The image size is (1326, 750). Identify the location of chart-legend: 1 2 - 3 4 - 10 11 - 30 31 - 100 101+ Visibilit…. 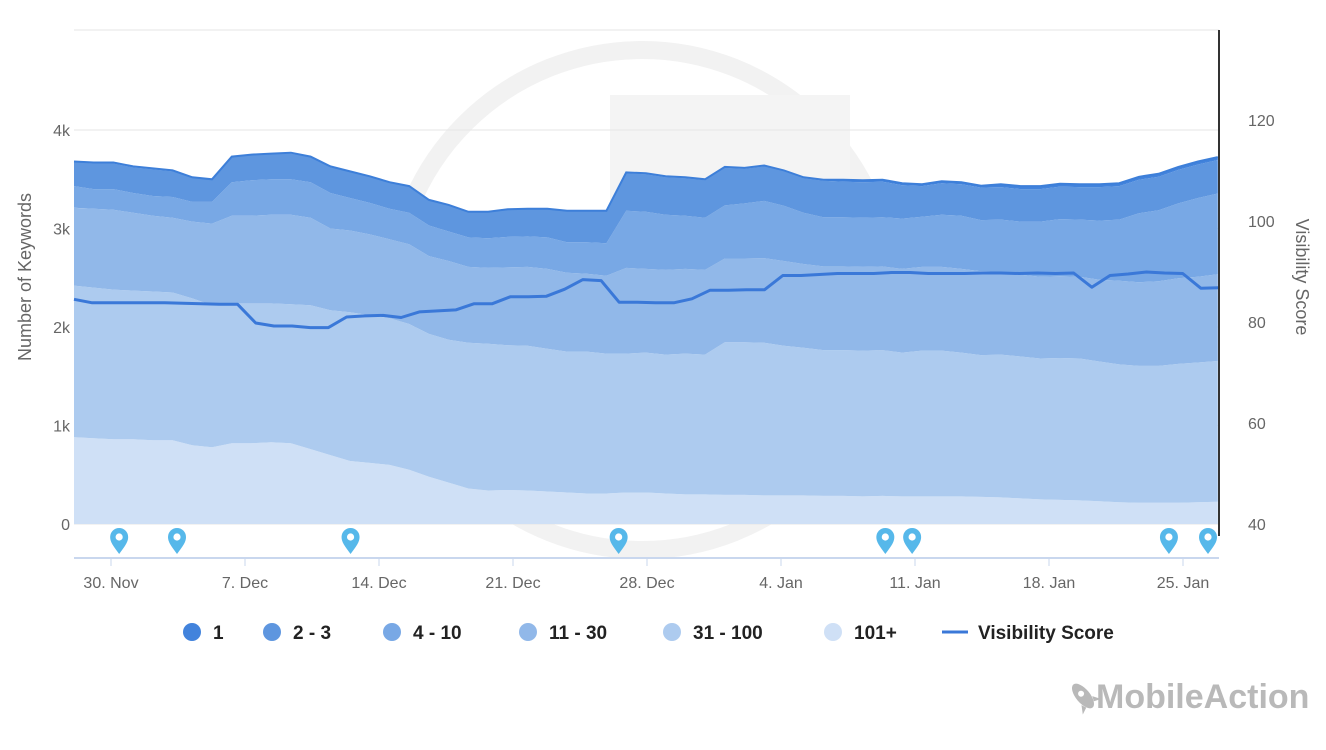
(648, 633).